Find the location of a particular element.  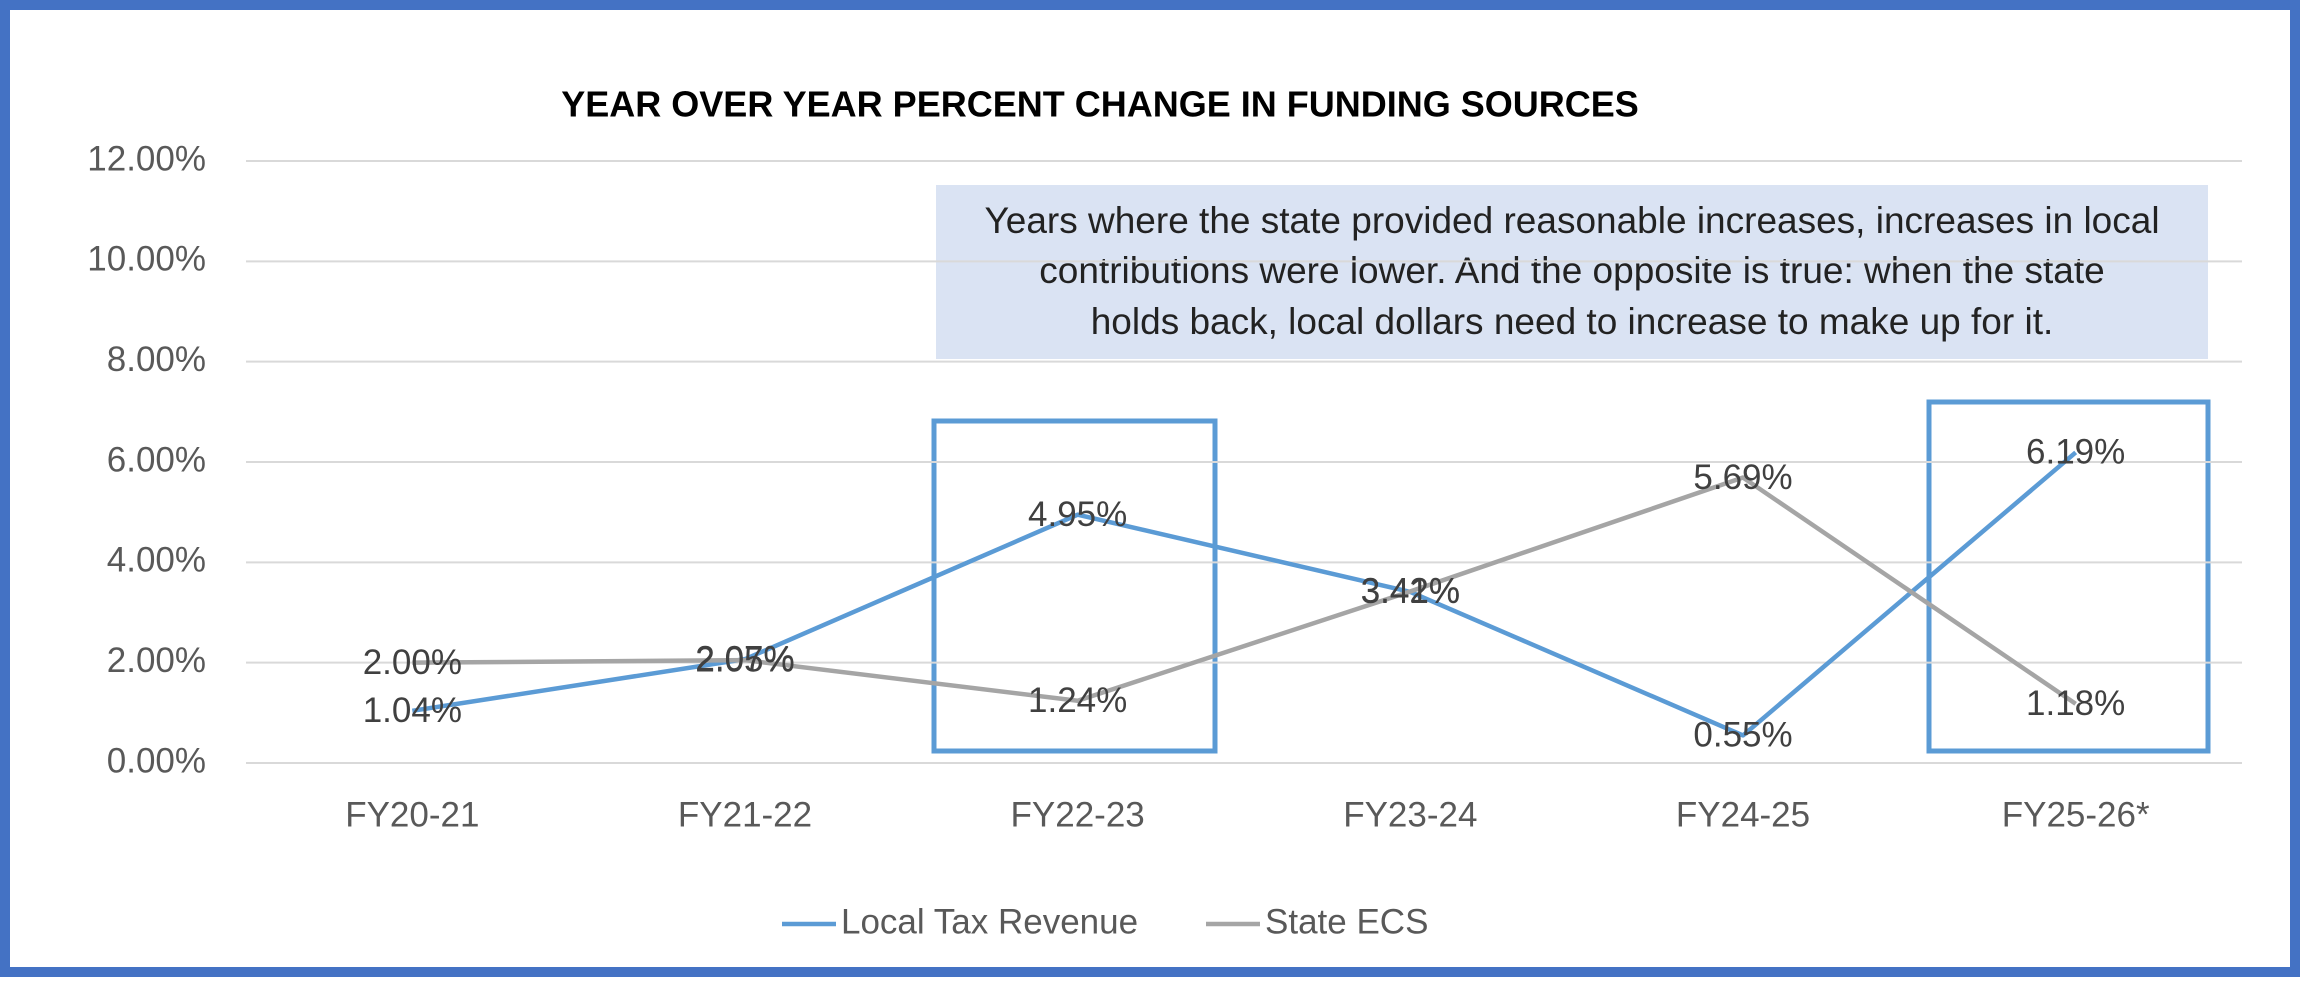

x-tick-label: FY25-26* is located at coordinates (2076, 814).